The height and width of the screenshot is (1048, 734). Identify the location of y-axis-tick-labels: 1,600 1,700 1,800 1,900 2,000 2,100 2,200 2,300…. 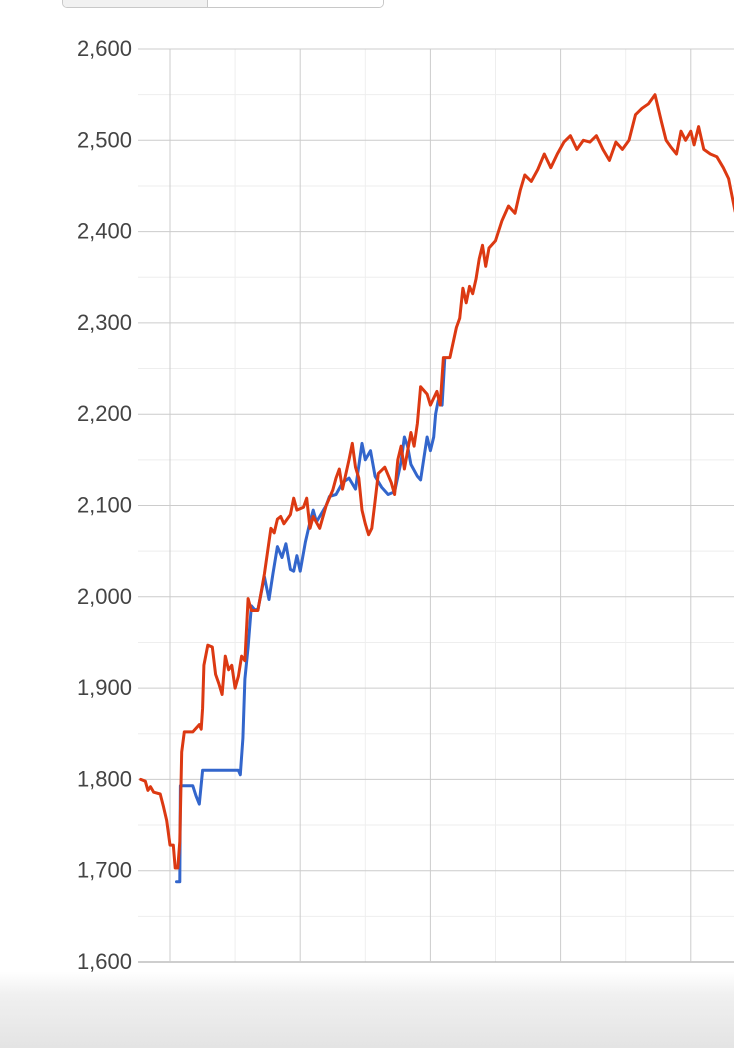
(104, 505).